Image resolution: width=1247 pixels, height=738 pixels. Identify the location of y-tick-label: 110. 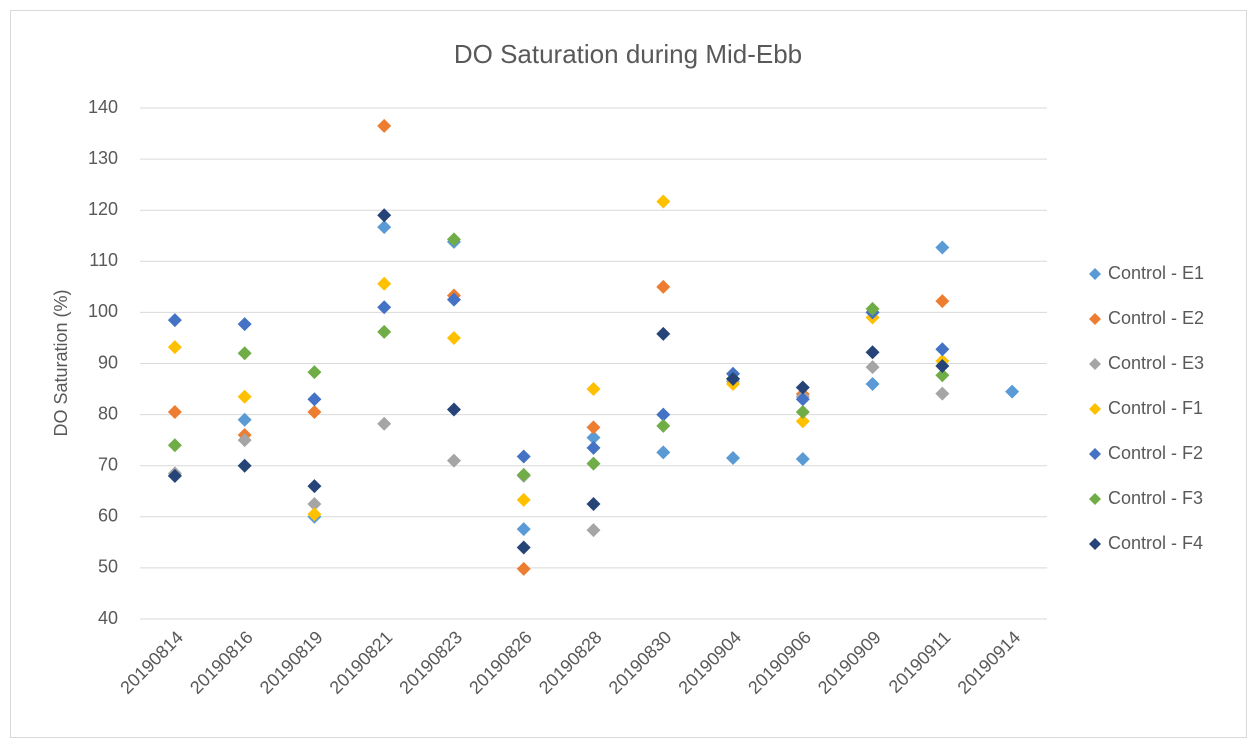
(103, 260).